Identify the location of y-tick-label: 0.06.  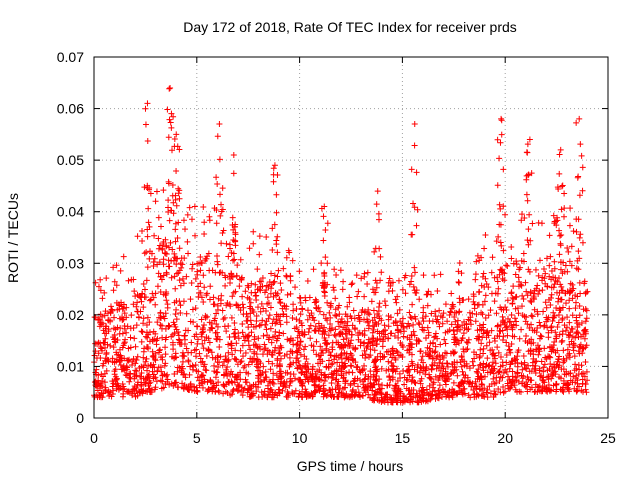
(70, 109).